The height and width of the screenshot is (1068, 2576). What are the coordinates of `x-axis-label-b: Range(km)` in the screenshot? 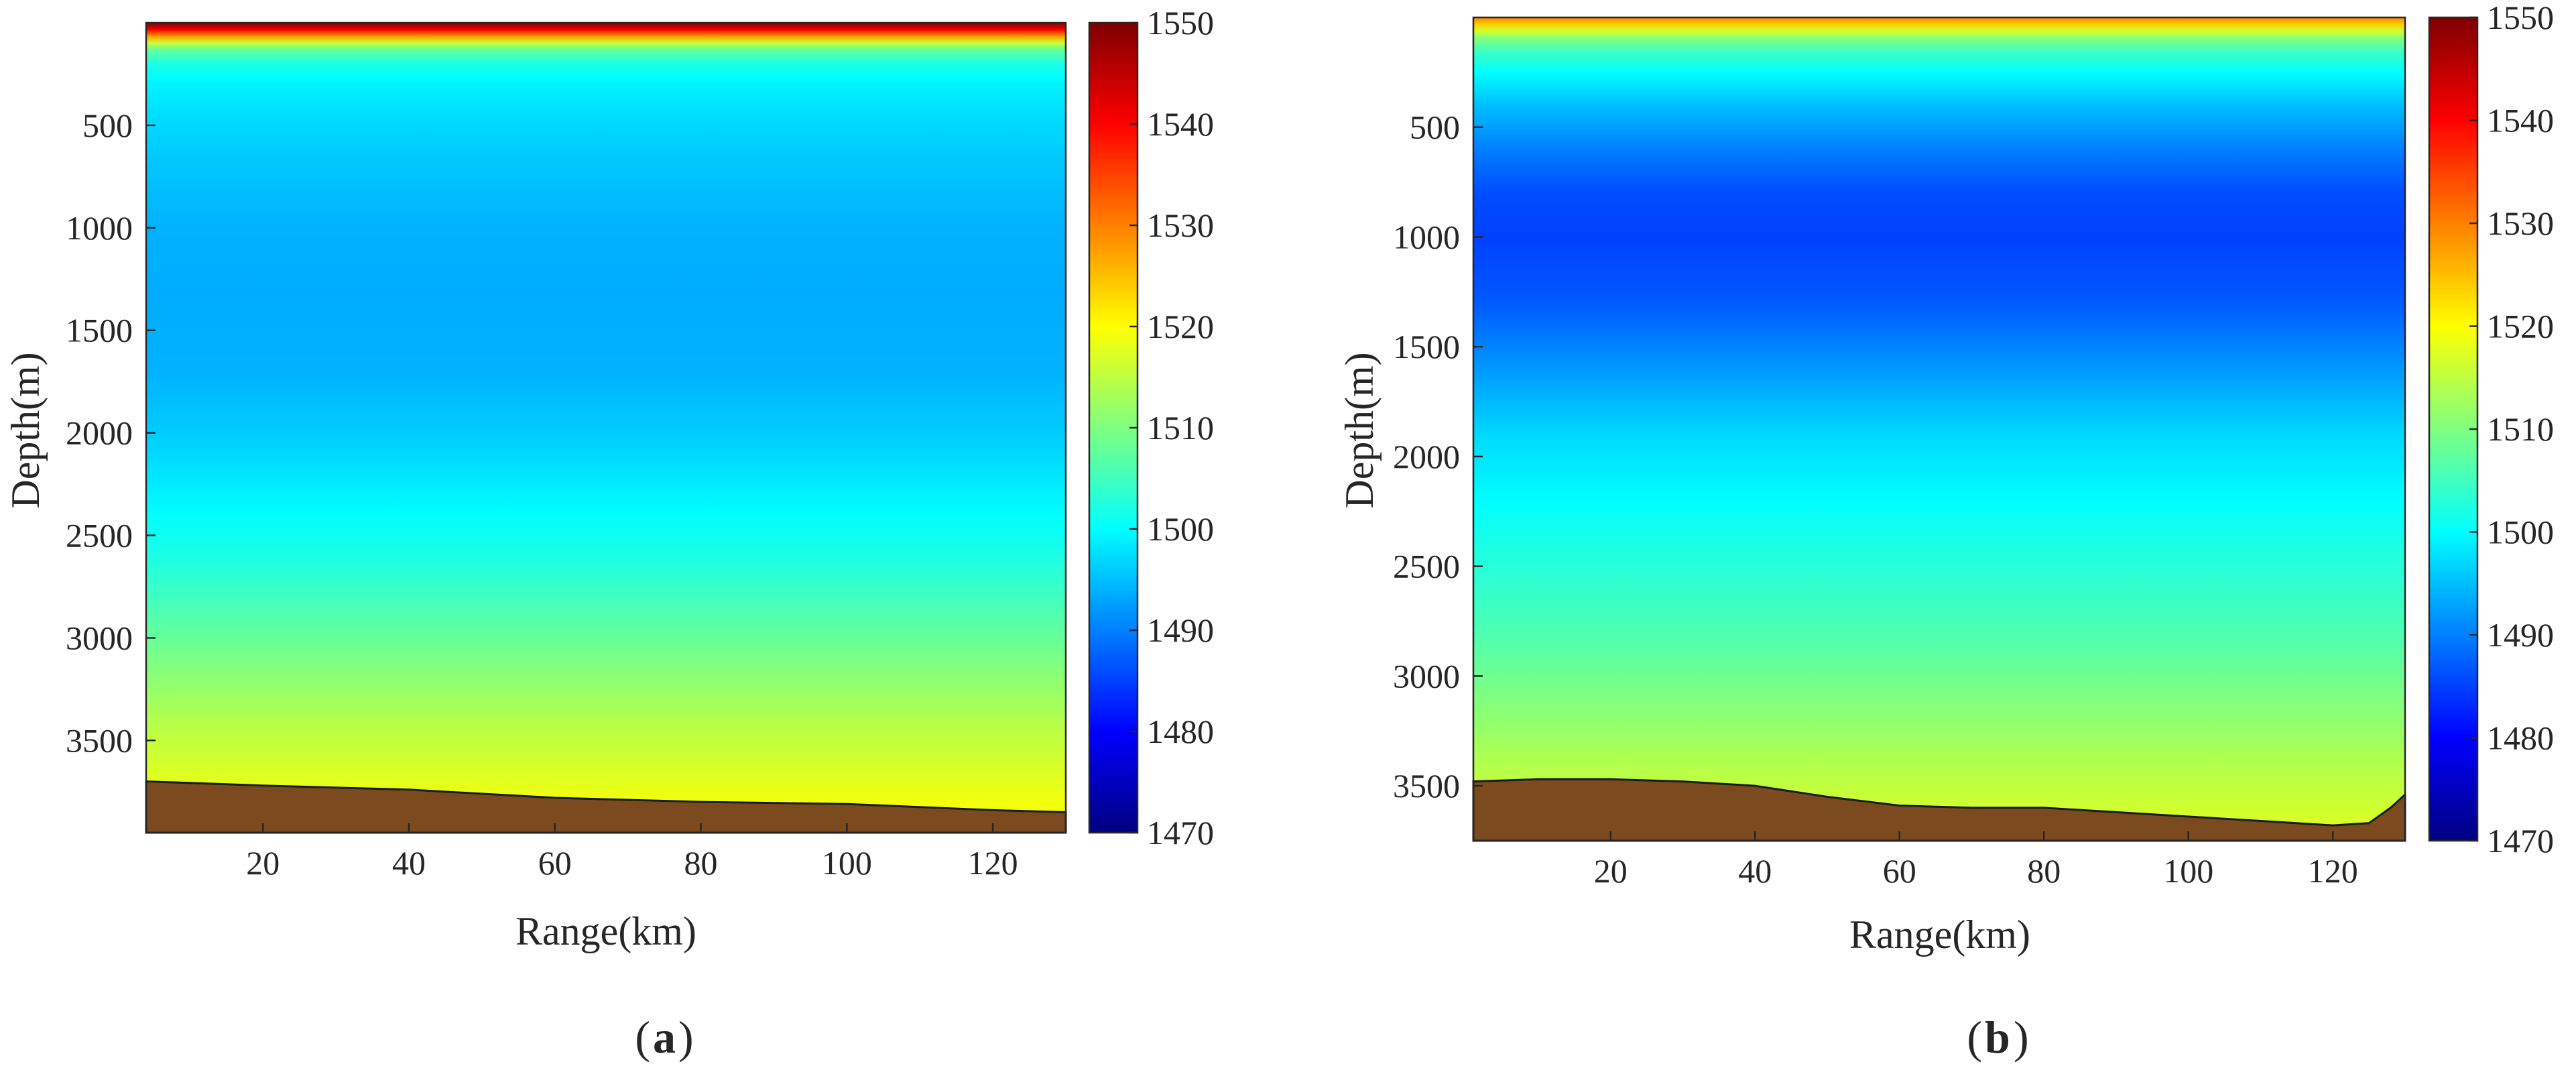 It's located at (1939, 934).